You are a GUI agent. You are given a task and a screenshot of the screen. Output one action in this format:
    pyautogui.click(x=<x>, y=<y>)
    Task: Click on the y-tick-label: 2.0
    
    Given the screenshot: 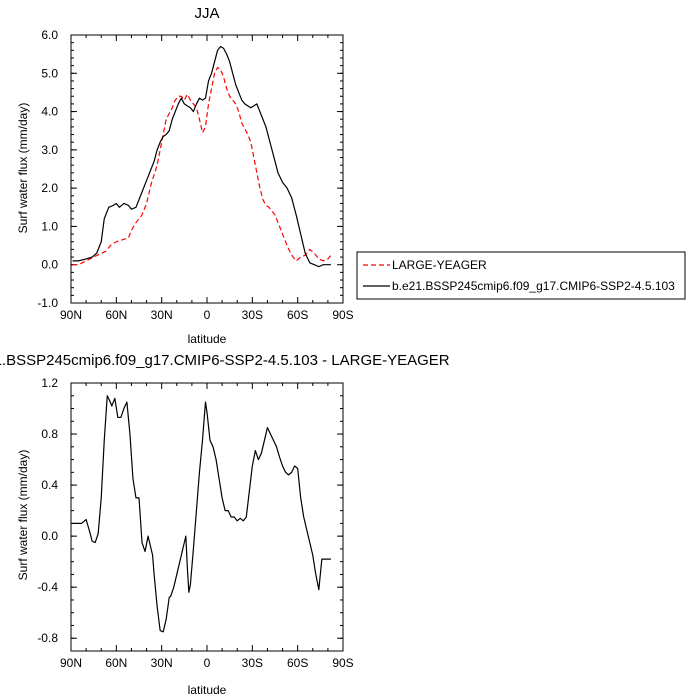 What is the action you would take?
    pyautogui.click(x=49, y=188)
    